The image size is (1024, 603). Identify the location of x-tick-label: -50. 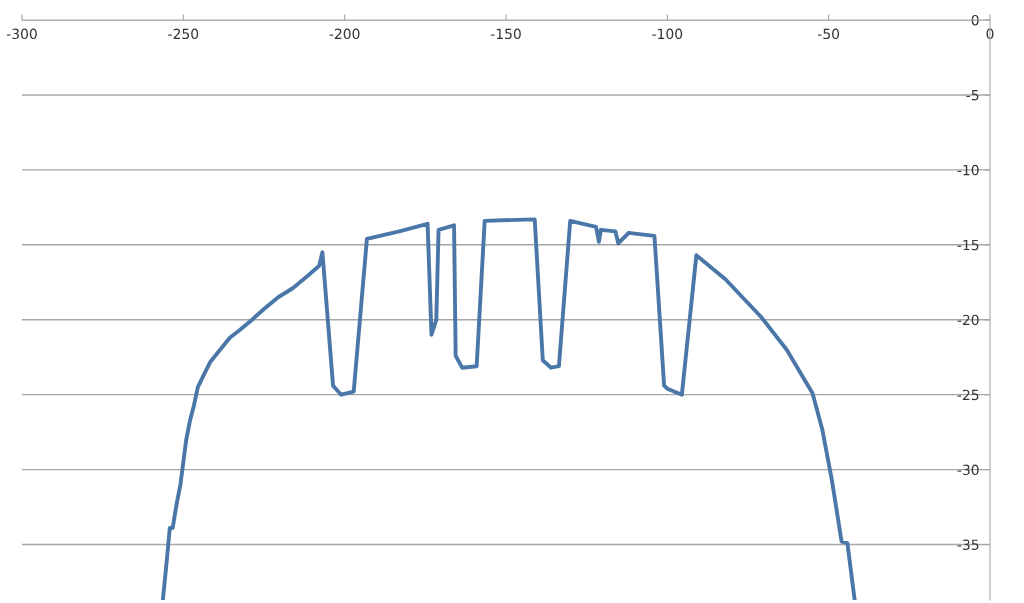
(829, 34).